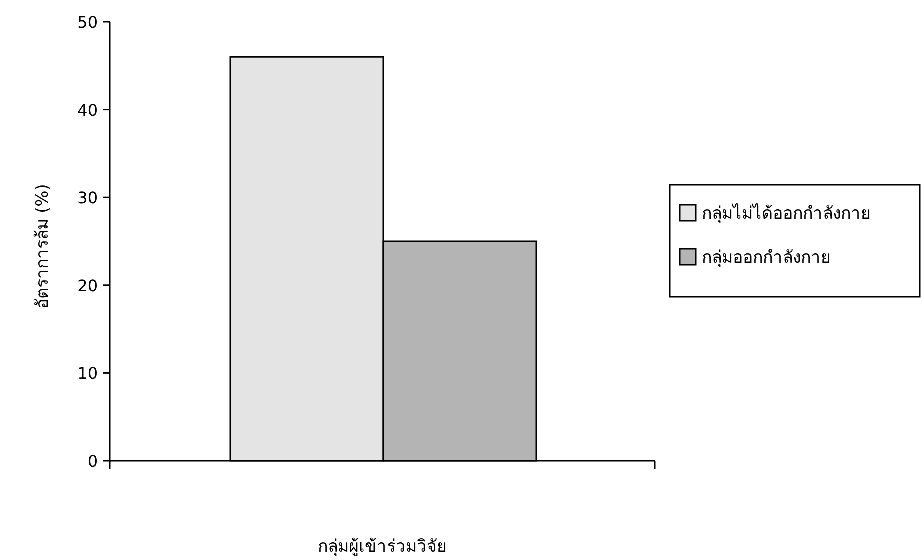 This screenshot has height=560, width=922. I want to click on y-tick-label: 30, so click(88, 198).